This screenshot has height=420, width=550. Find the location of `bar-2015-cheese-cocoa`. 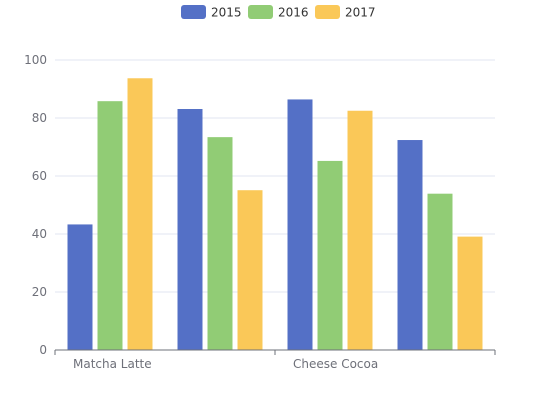

bar-2015-cheese-cocoa is located at coordinates (300, 224).